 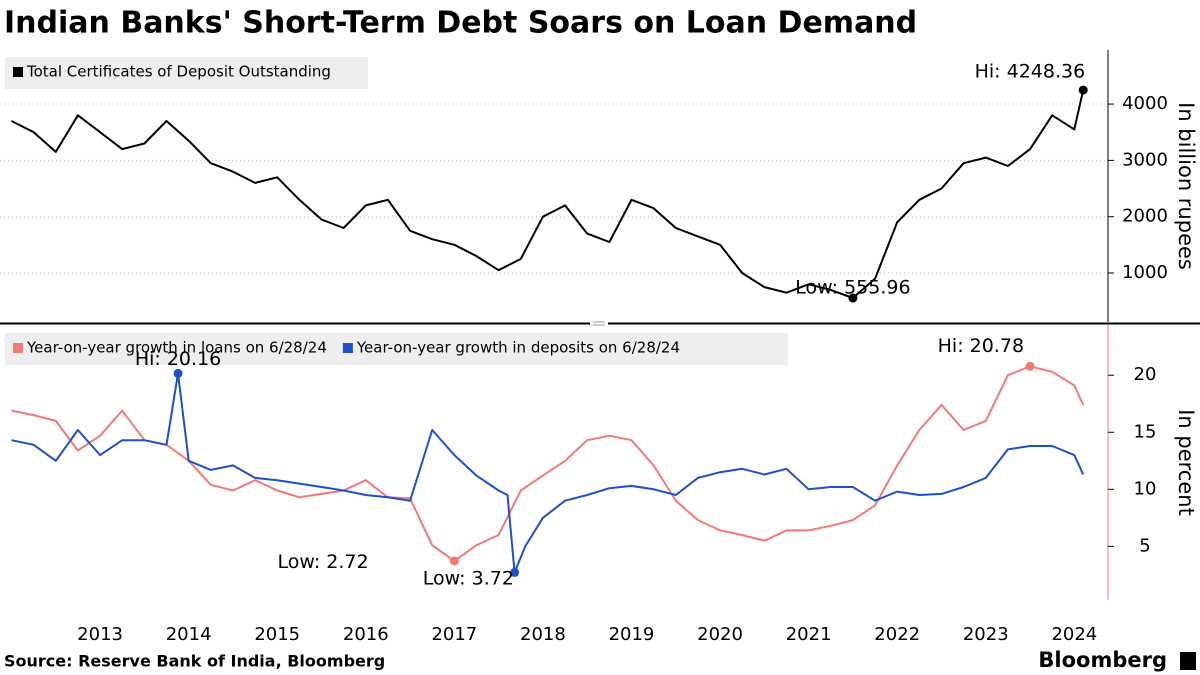 I want to click on x-tick-label: 2021, so click(x=809, y=634).